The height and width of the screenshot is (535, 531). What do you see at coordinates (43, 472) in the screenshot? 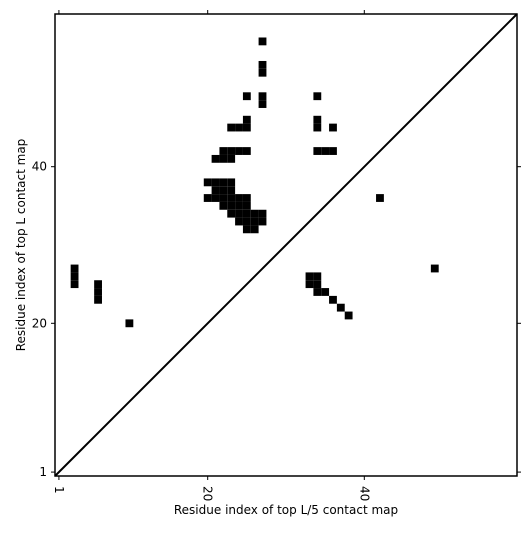
I see `y-tick-label: 1` at bounding box center [43, 472].